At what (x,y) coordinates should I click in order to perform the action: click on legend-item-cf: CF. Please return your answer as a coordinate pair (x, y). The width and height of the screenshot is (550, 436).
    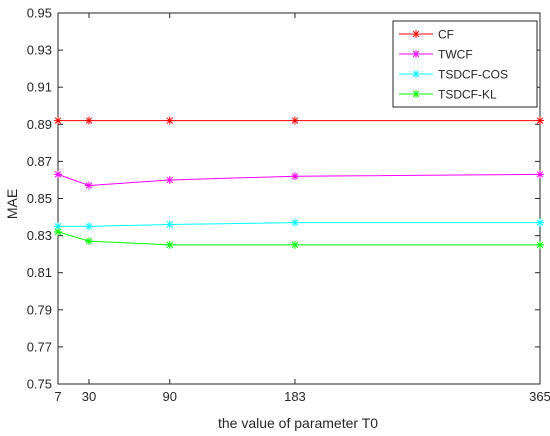
    Looking at the image, I should click on (426, 35).